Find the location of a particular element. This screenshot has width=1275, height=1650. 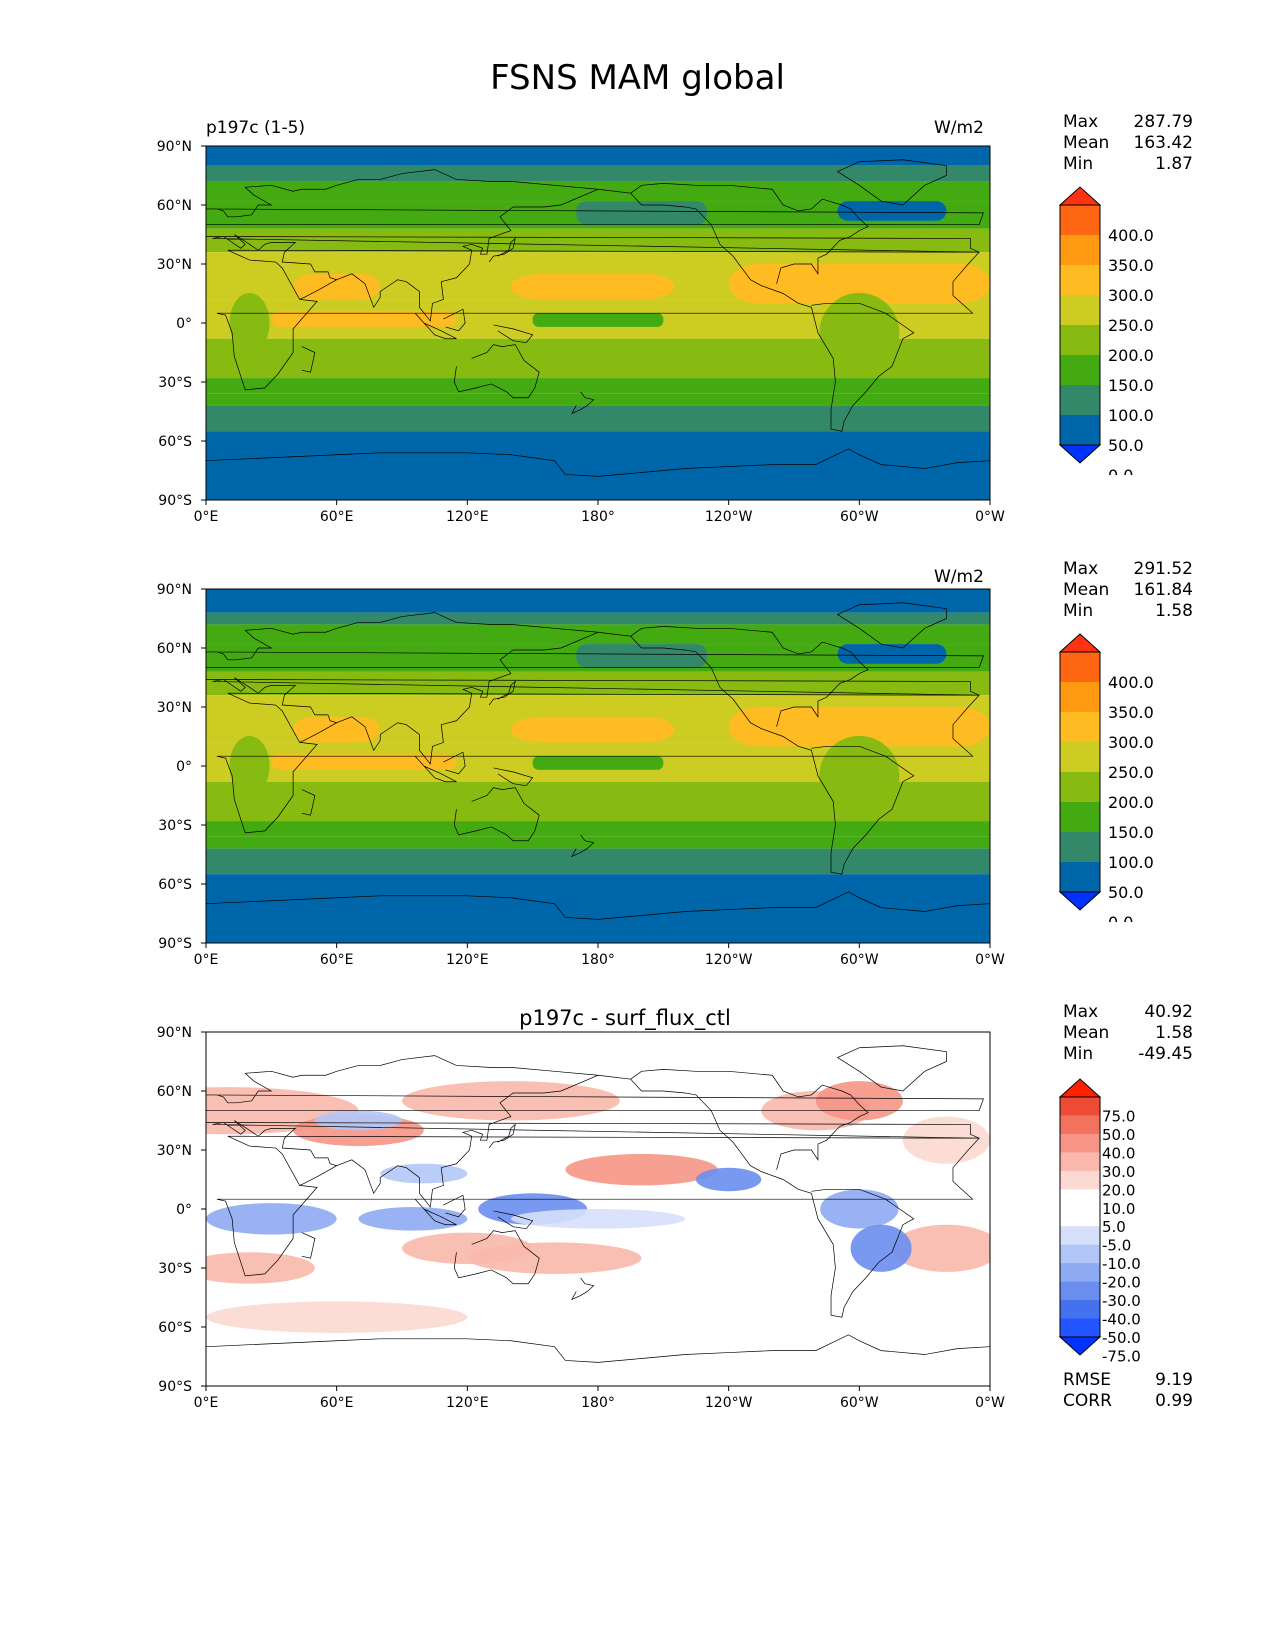

stats-box: Max 287.79 Mean 163.42 Min 1.87 is located at coordinates (1128, 143).